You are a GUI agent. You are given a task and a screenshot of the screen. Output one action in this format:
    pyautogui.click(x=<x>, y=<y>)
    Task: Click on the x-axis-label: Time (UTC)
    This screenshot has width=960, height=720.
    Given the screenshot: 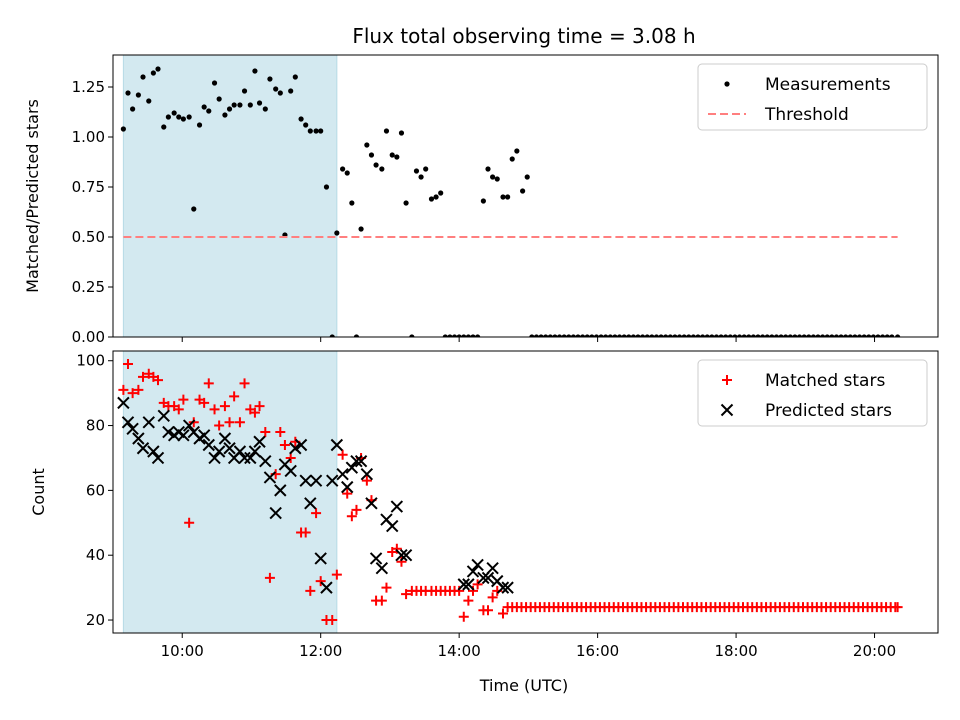 What is the action you would take?
    pyautogui.click(x=523, y=685)
    